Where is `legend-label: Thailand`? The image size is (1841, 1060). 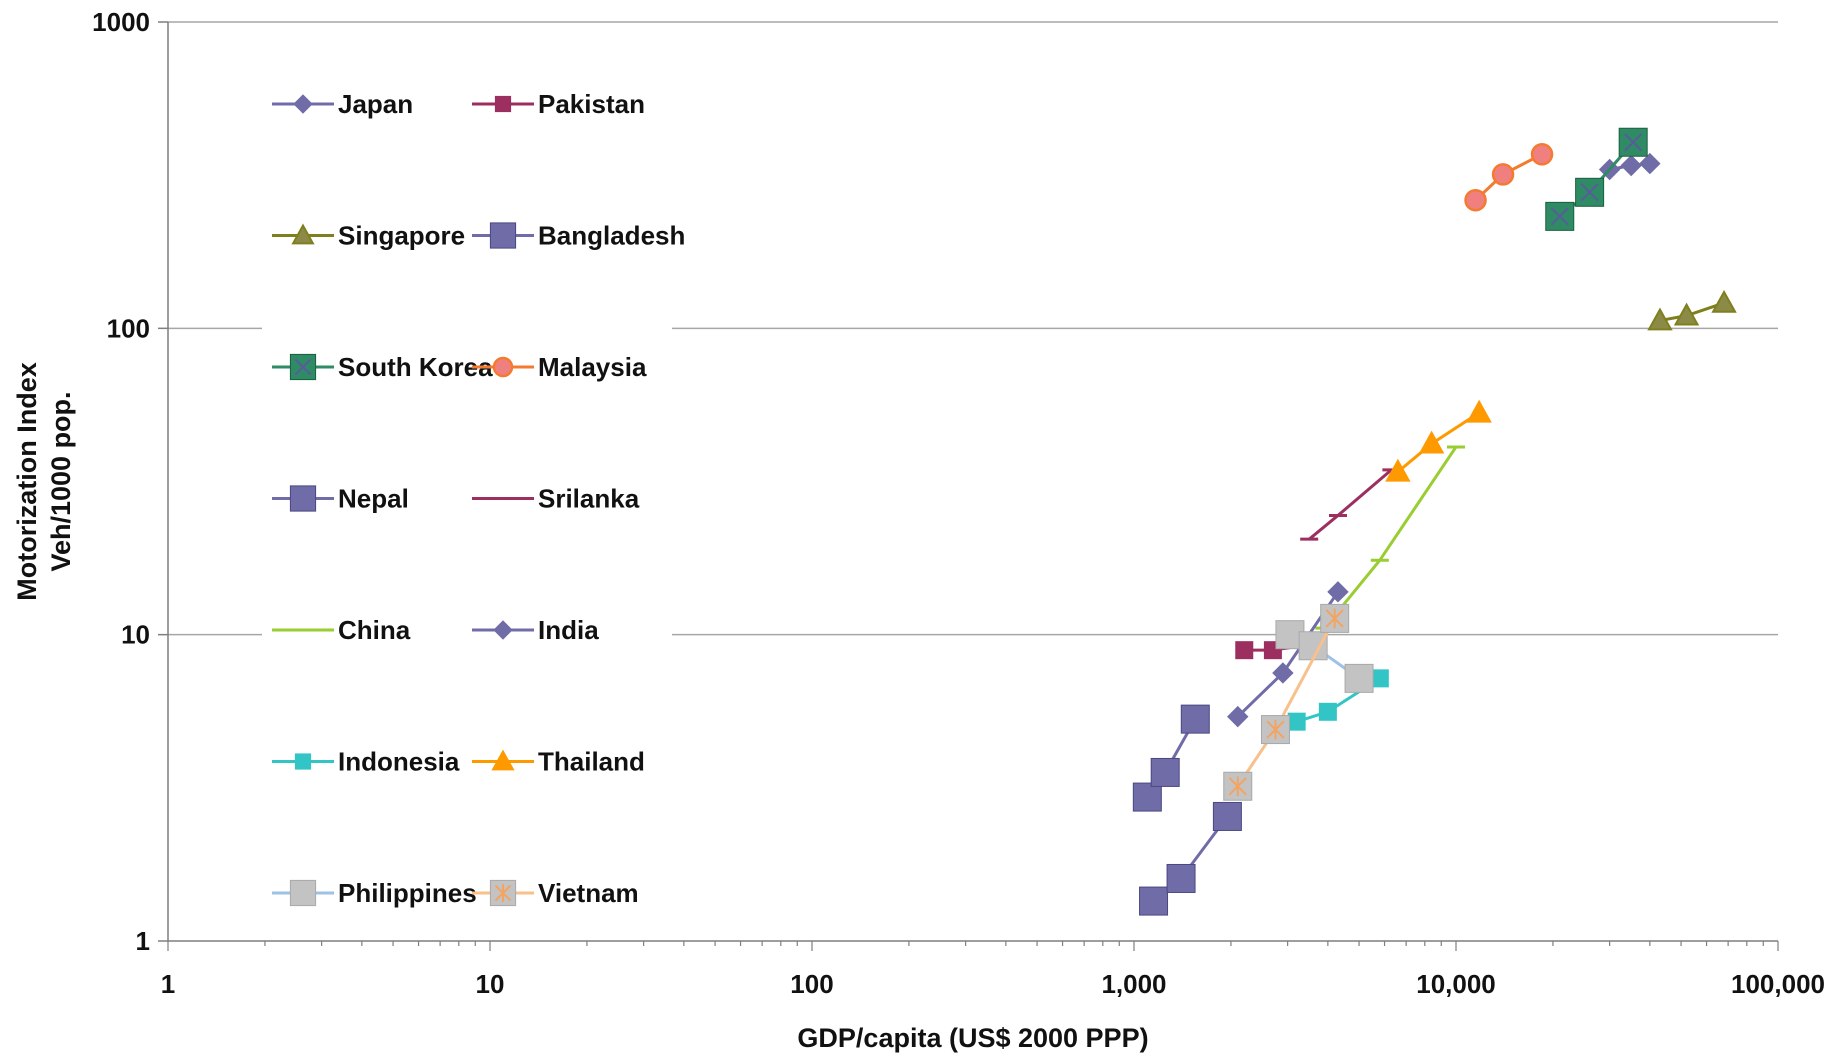
legend-label: Thailand is located at coordinates (591, 762).